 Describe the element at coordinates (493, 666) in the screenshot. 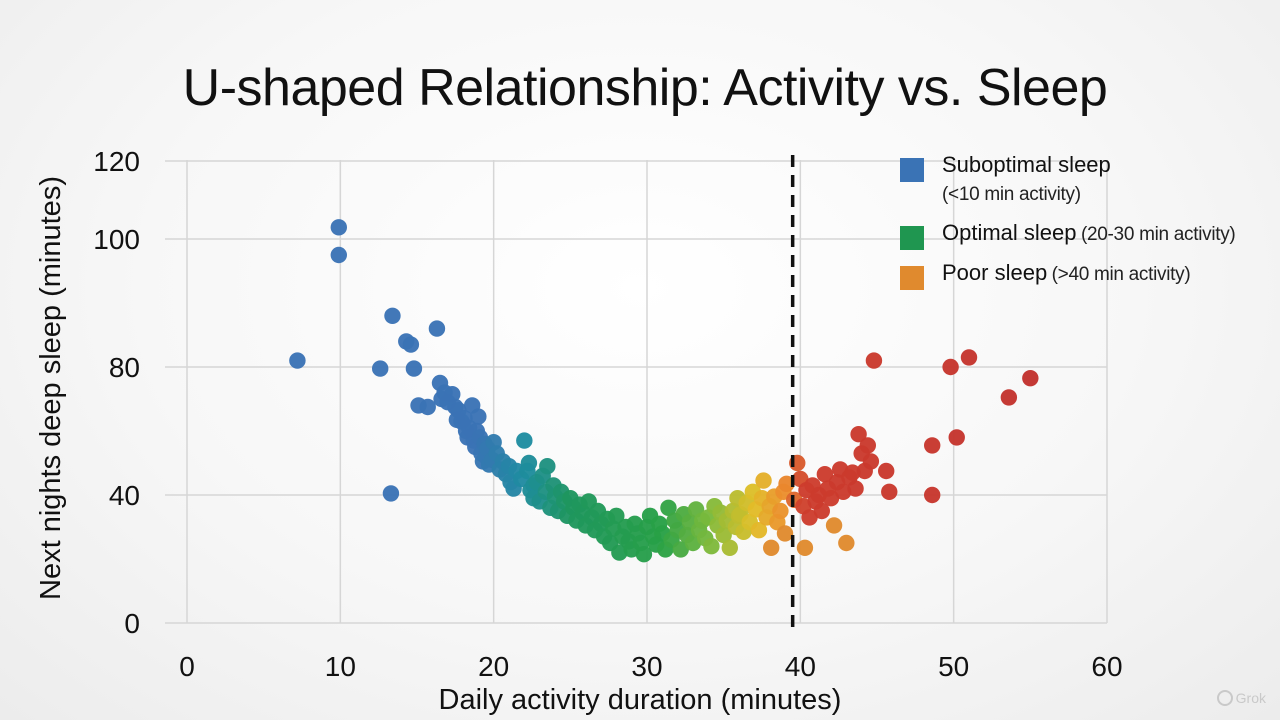

I see `x-tick-label: 20` at that location.